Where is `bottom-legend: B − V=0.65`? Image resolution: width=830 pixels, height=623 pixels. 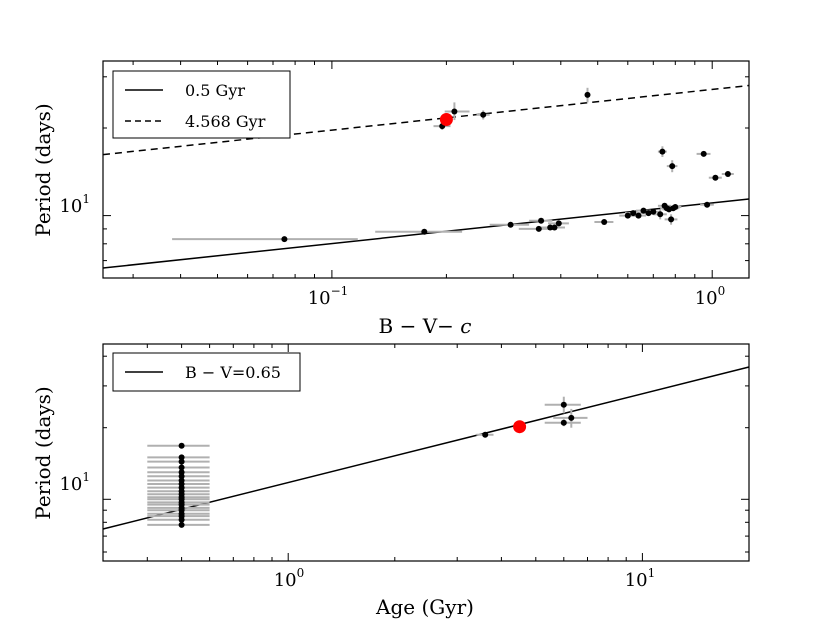 bottom-legend: B − V=0.65 is located at coordinates (206, 372).